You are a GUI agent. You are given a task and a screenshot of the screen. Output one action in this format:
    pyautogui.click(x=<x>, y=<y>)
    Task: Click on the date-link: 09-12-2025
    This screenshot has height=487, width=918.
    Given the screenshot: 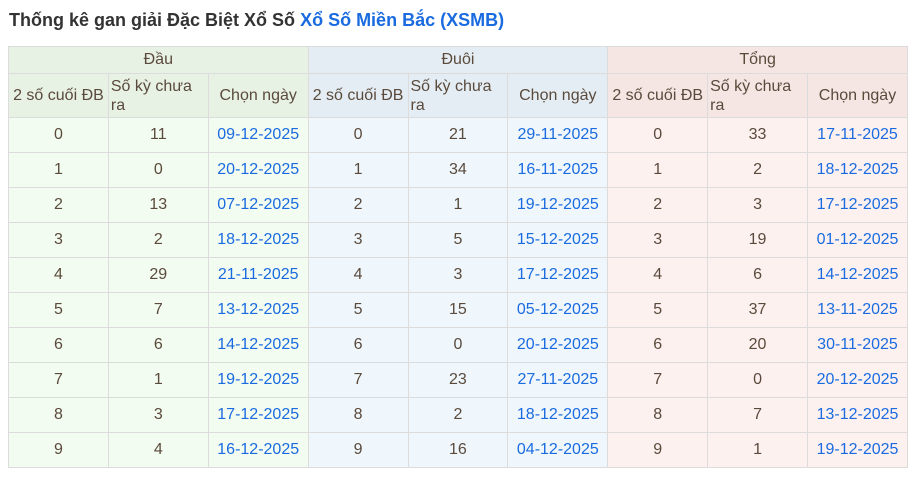 What is the action you would take?
    pyautogui.click(x=258, y=134)
    